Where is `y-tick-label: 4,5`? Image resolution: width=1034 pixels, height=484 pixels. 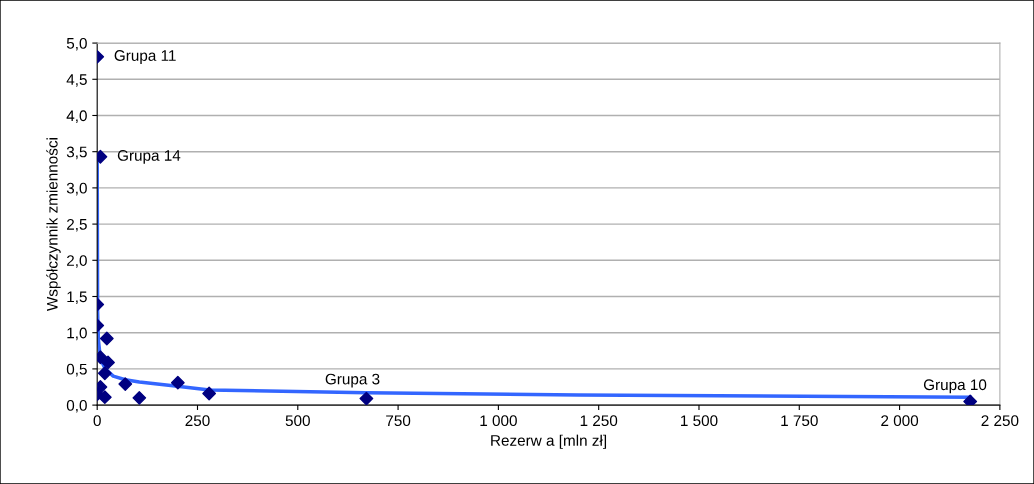 y-tick-label: 4,5 is located at coordinates (76, 80).